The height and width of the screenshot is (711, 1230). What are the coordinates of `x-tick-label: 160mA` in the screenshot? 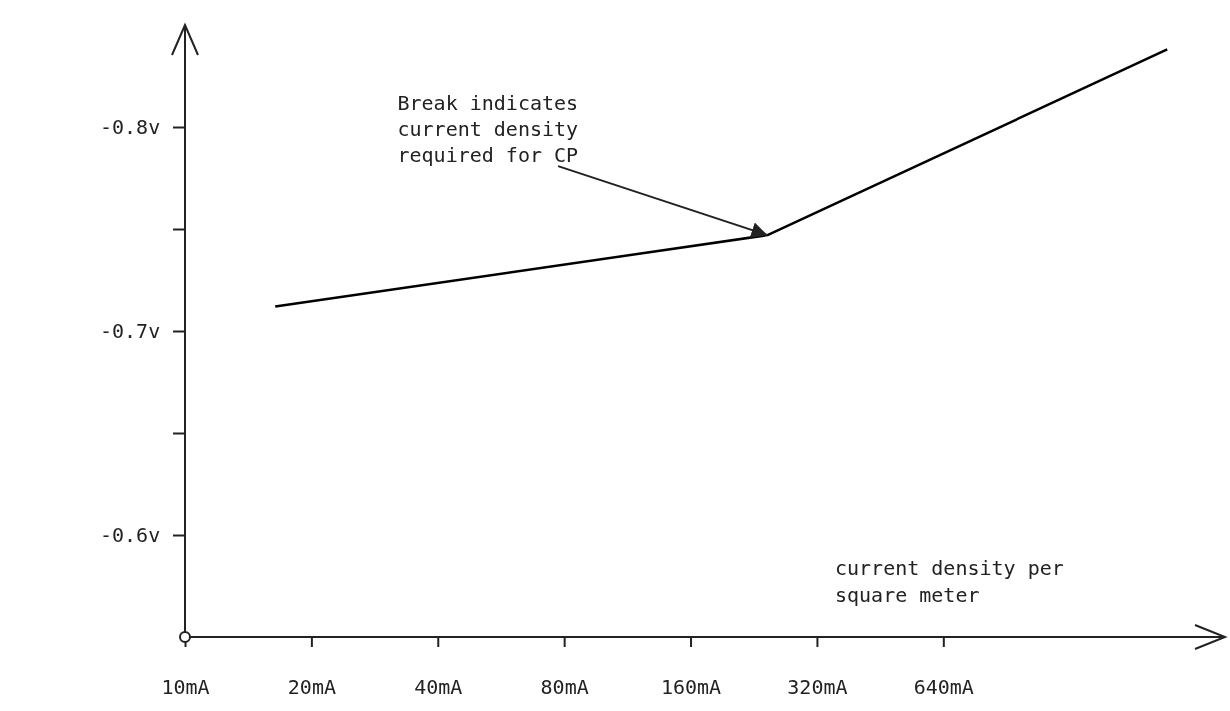 It's located at (691, 687).